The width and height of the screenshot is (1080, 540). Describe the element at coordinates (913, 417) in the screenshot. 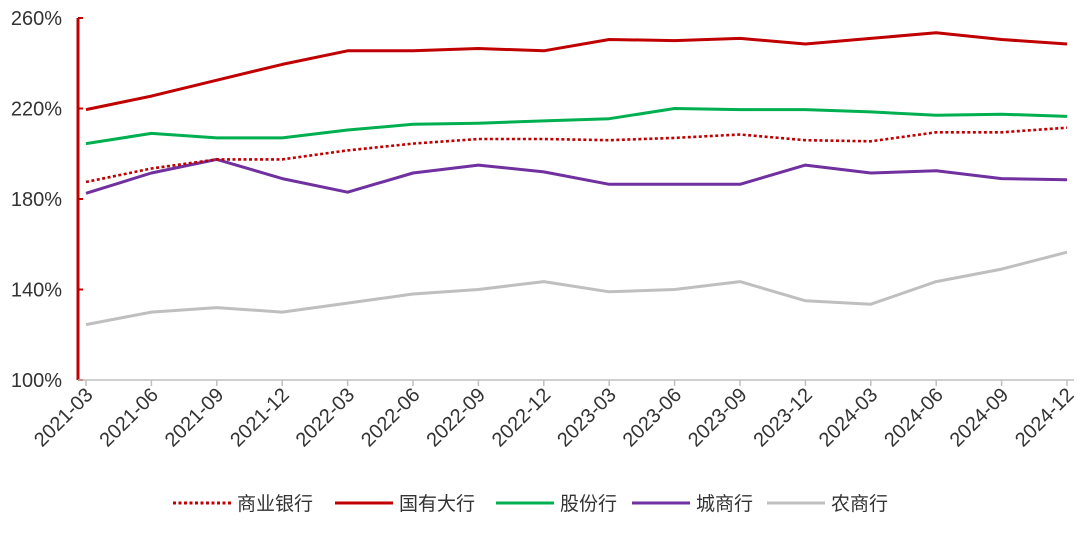

I see `x-tick-label: 2024-06` at that location.